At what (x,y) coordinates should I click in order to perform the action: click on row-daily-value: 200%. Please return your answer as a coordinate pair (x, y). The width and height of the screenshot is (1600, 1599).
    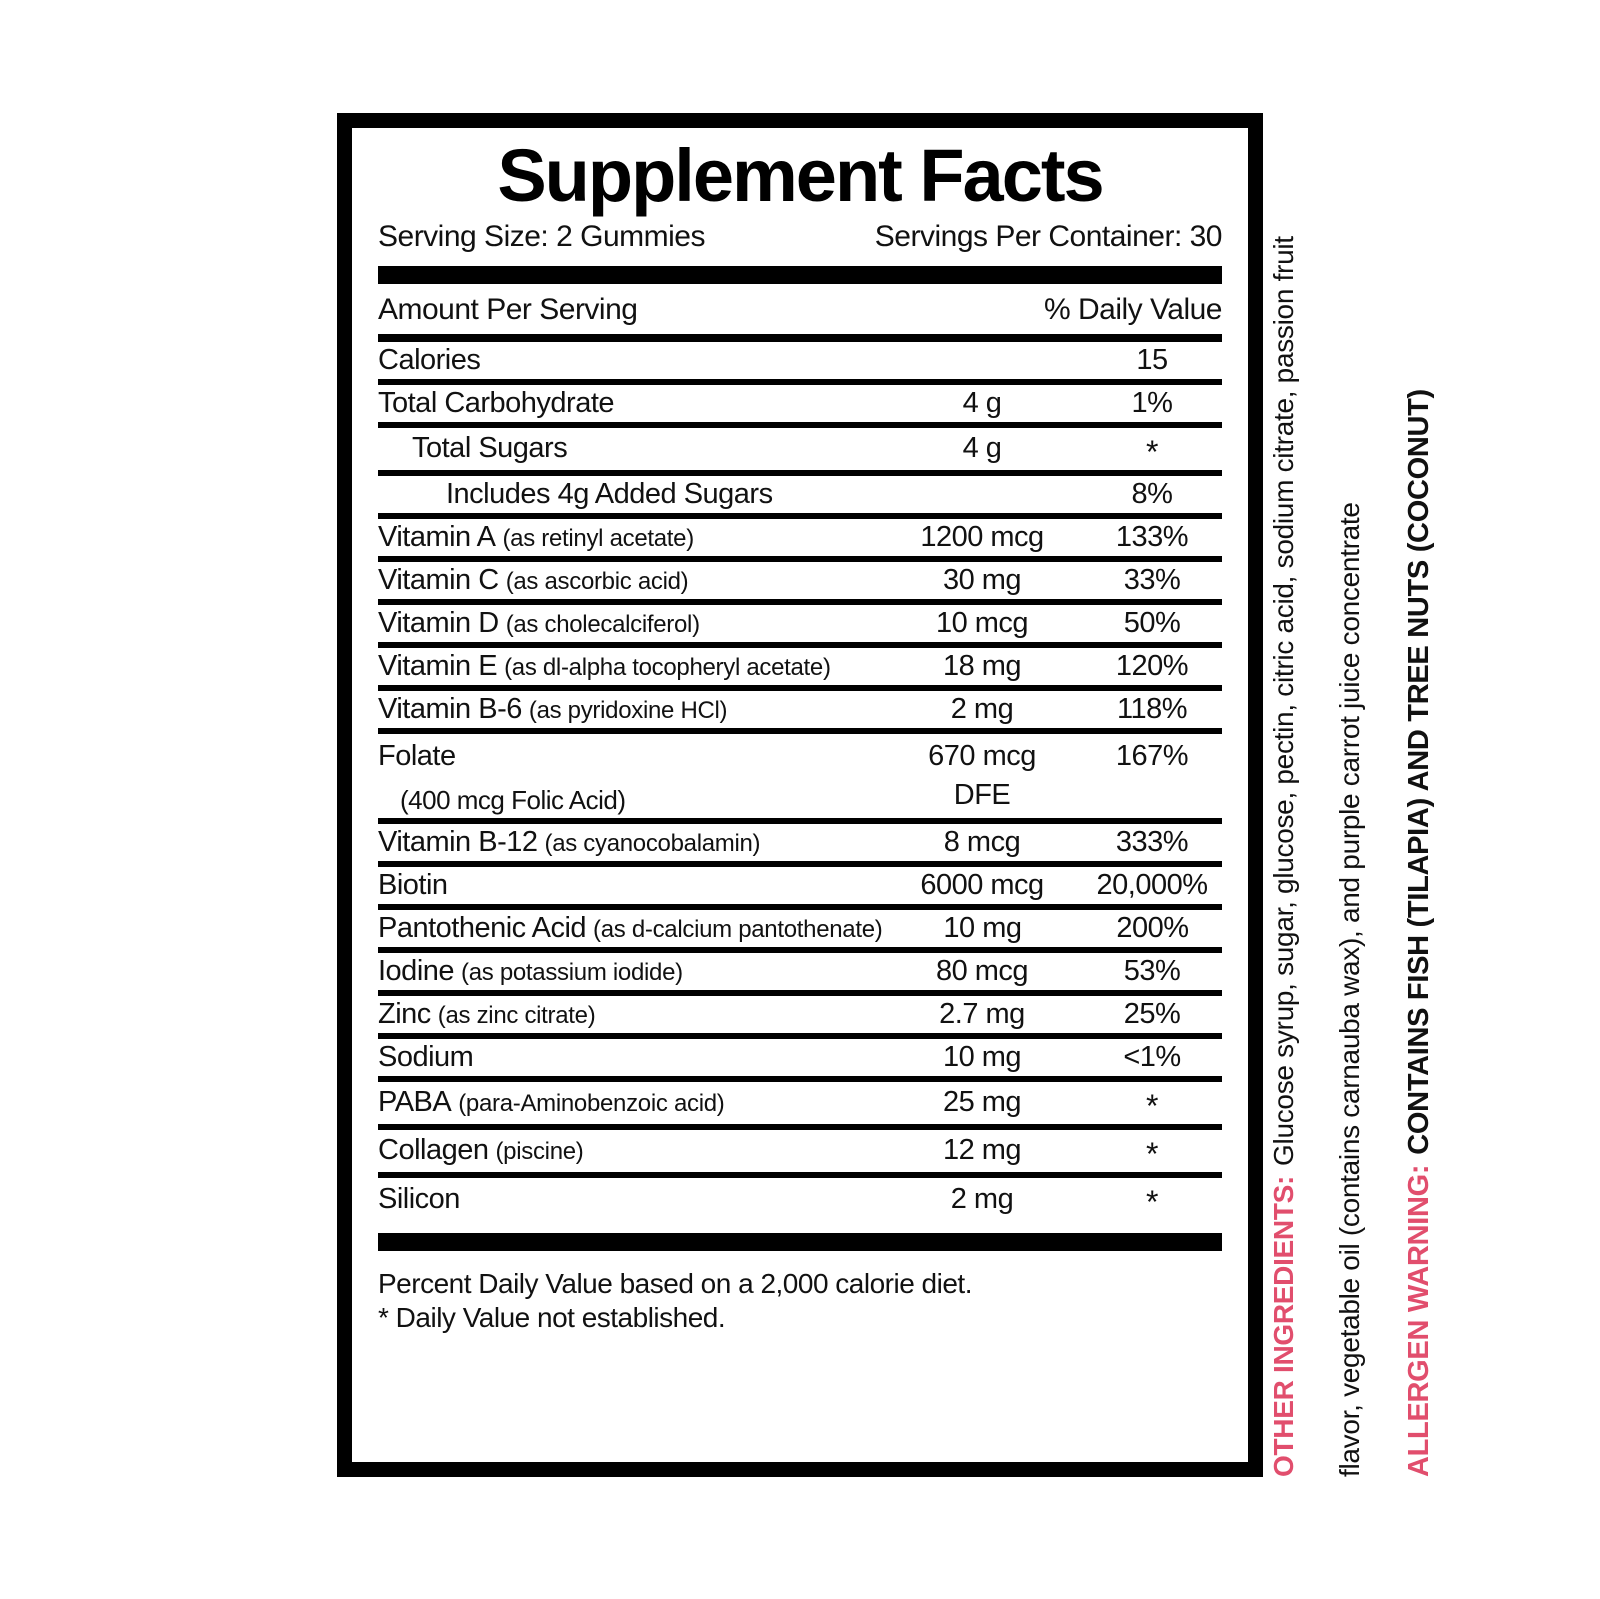
    Looking at the image, I should click on (1152, 927).